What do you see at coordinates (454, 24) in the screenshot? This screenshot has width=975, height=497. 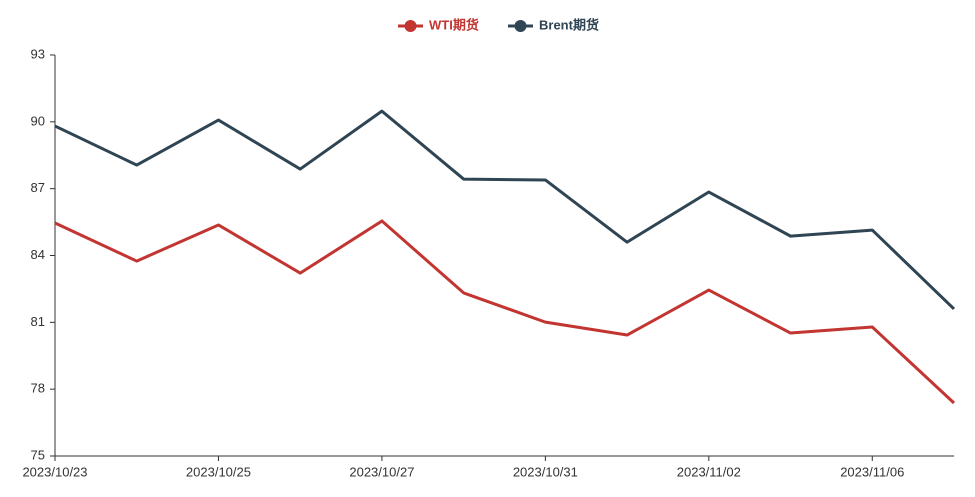 I see `legend-label: WTI期货` at bounding box center [454, 24].